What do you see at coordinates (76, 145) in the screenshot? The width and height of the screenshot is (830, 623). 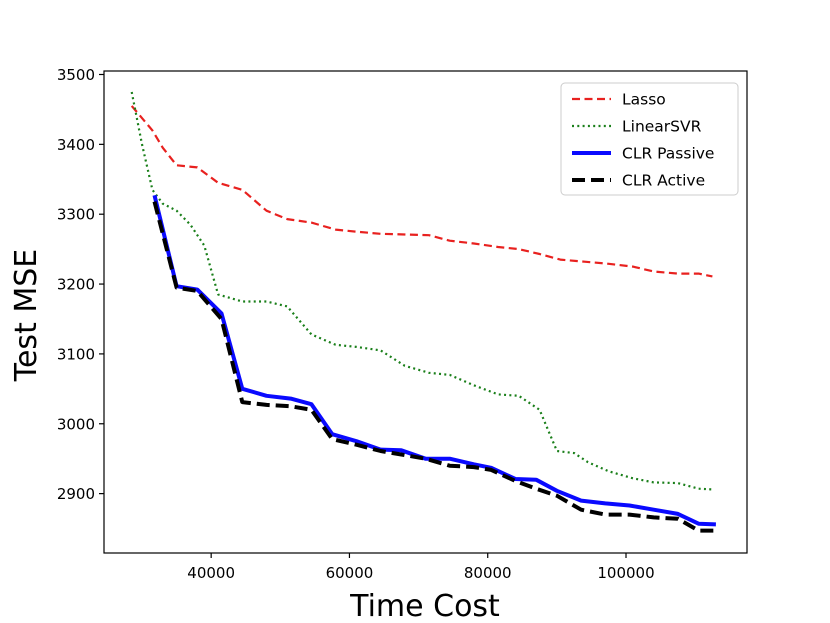 I see `y-tick-label: 3400` at bounding box center [76, 145].